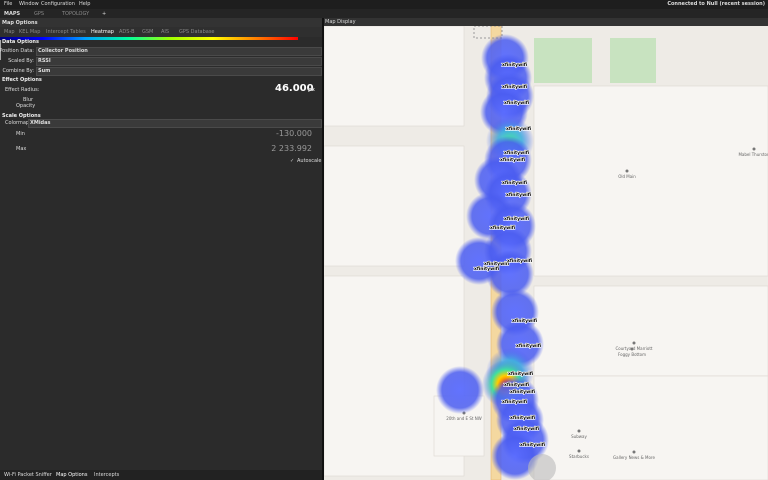  Describe the element at coordinates (579, 436) in the screenshot. I see `place-label: Subway` at that location.